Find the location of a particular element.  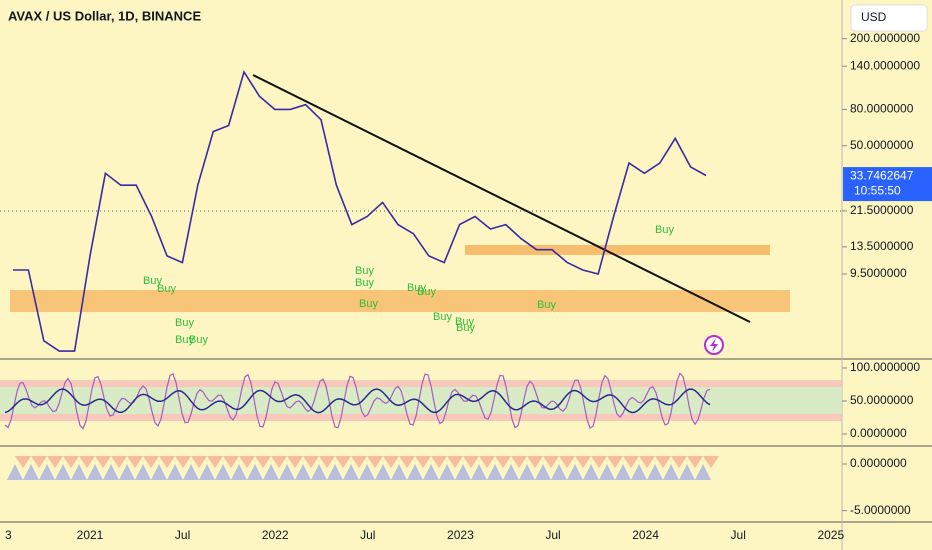

support-zone is located at coordinates (400, 301).